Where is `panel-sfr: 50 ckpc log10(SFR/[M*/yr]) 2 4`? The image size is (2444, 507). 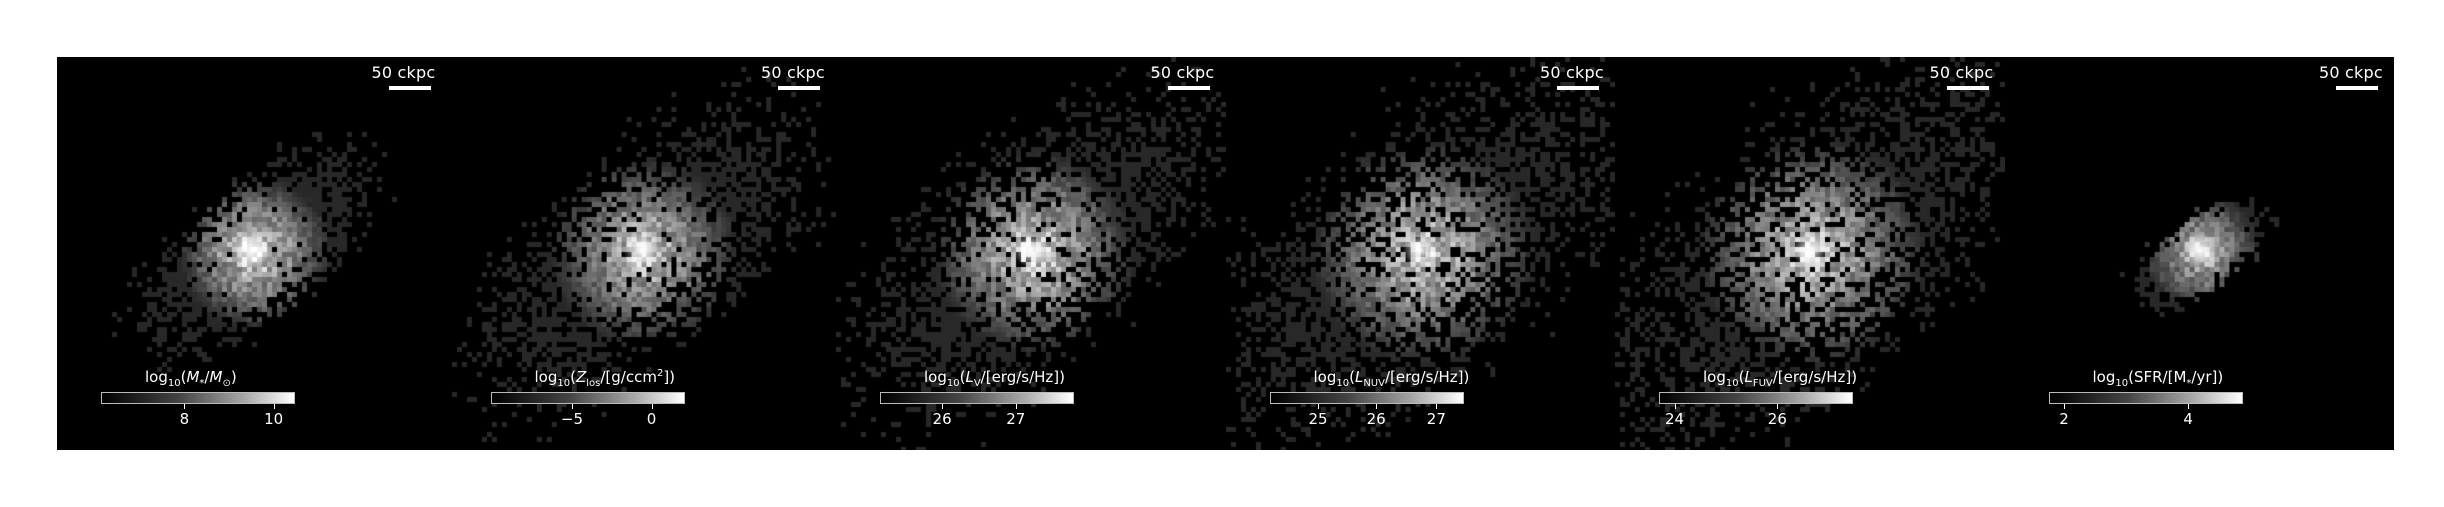 panel-sfr: 50 ckpc log10(SFR/[M*/yr]) 2 4 is located at coordinates (2199, 253).